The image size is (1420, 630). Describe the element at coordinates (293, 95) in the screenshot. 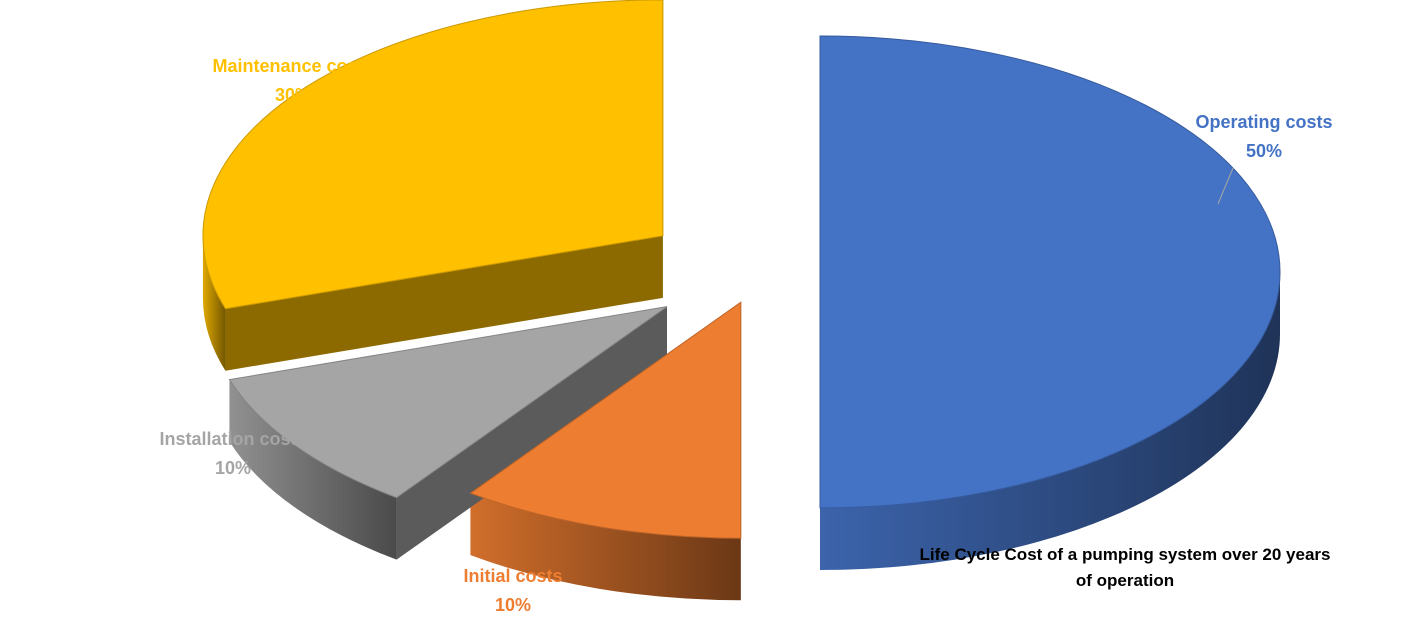

I see `slice-value-label: 30%` at that location.